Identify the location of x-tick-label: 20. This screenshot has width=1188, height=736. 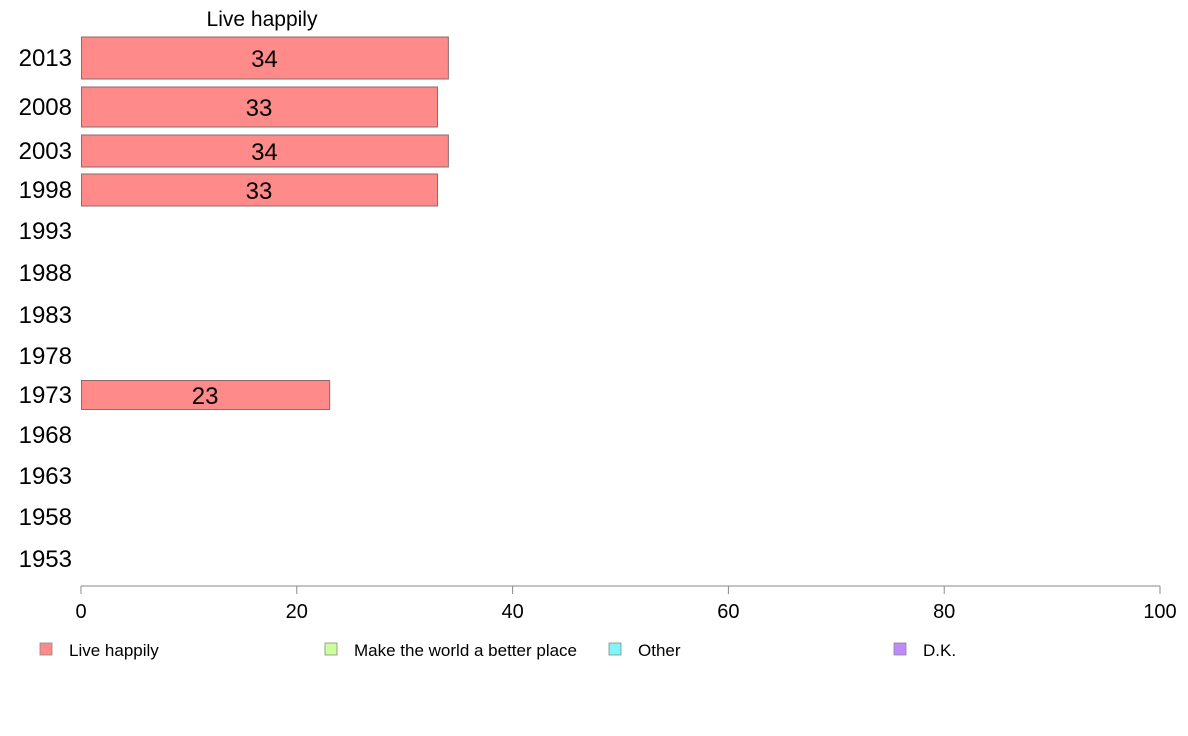
(297, 612).